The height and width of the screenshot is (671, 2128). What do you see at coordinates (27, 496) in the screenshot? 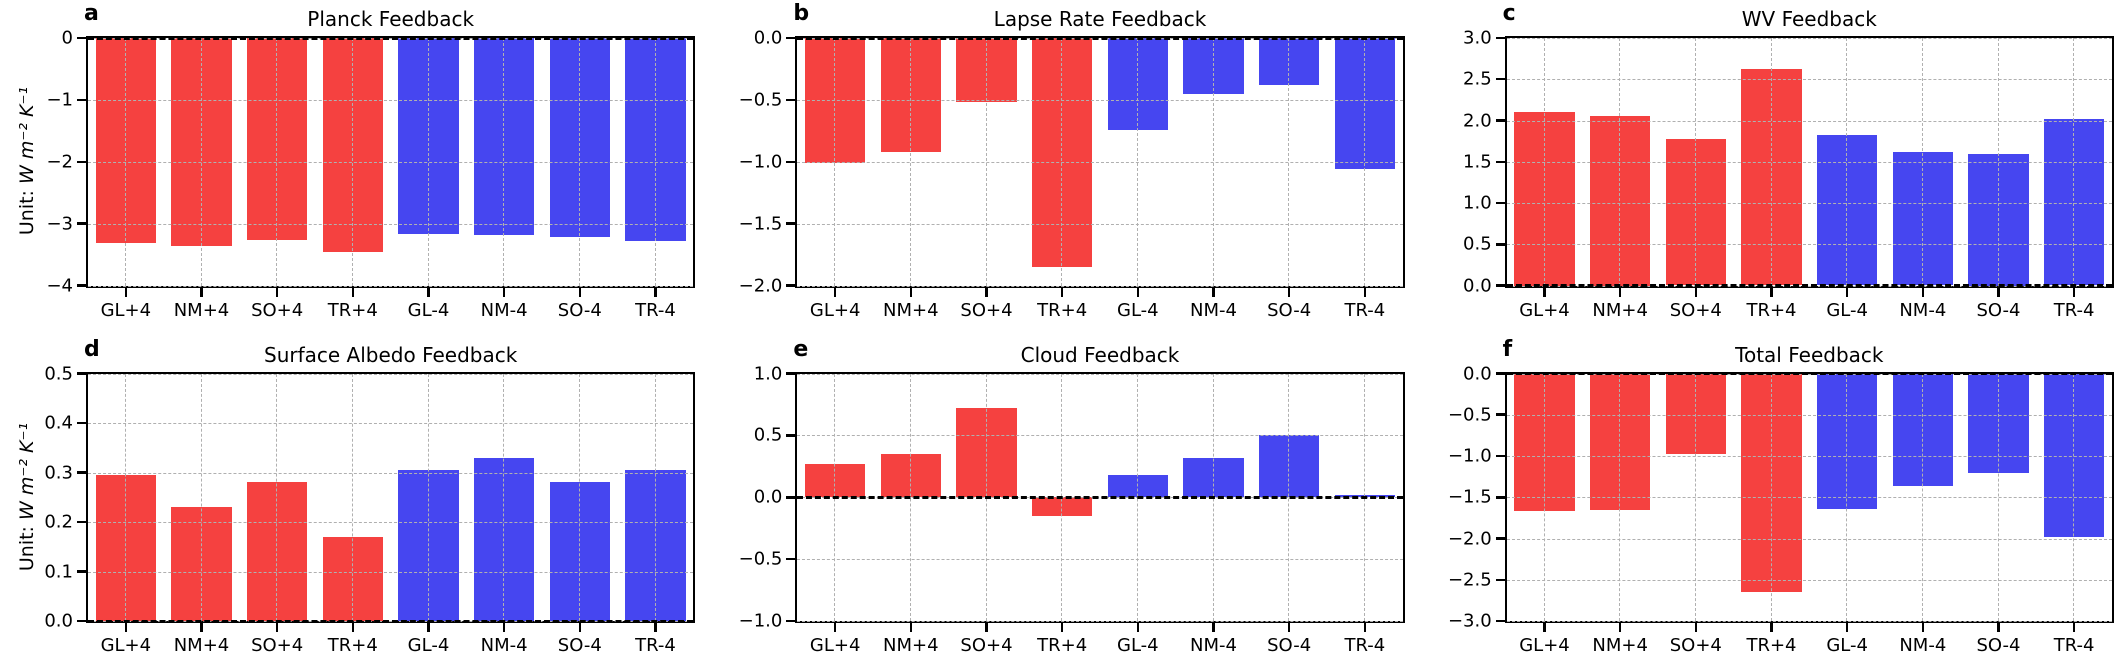
I see `y-axis-unit-label: Unit: W m⁻² K⁻¹` at bounding box center [27, 496].